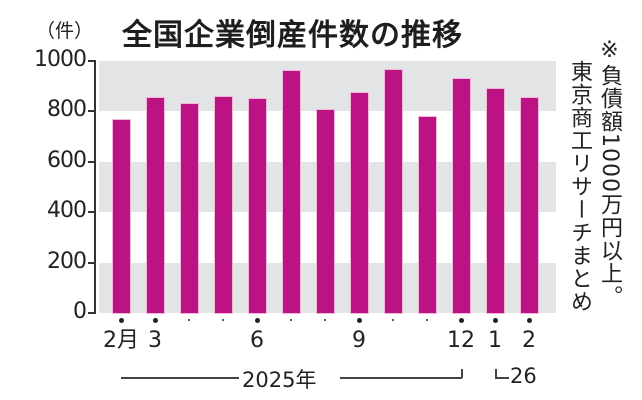 The height and width of the screenshot is (400, 642). Describe the element at coordinates (60, 59) in the screenshot. I see `y-tick-label: 1000` at that location.